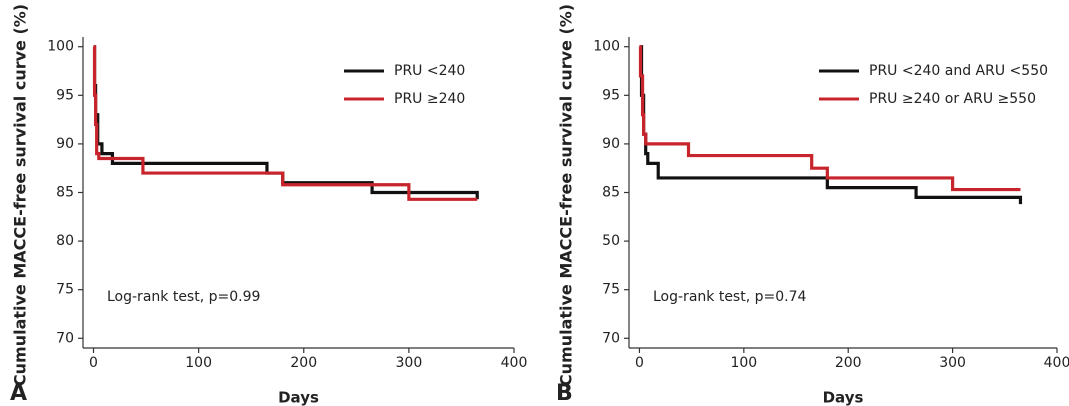 The height and width of the screenshot is (406, 1069). I want to click on panel-letter: A, so click(18, 393).